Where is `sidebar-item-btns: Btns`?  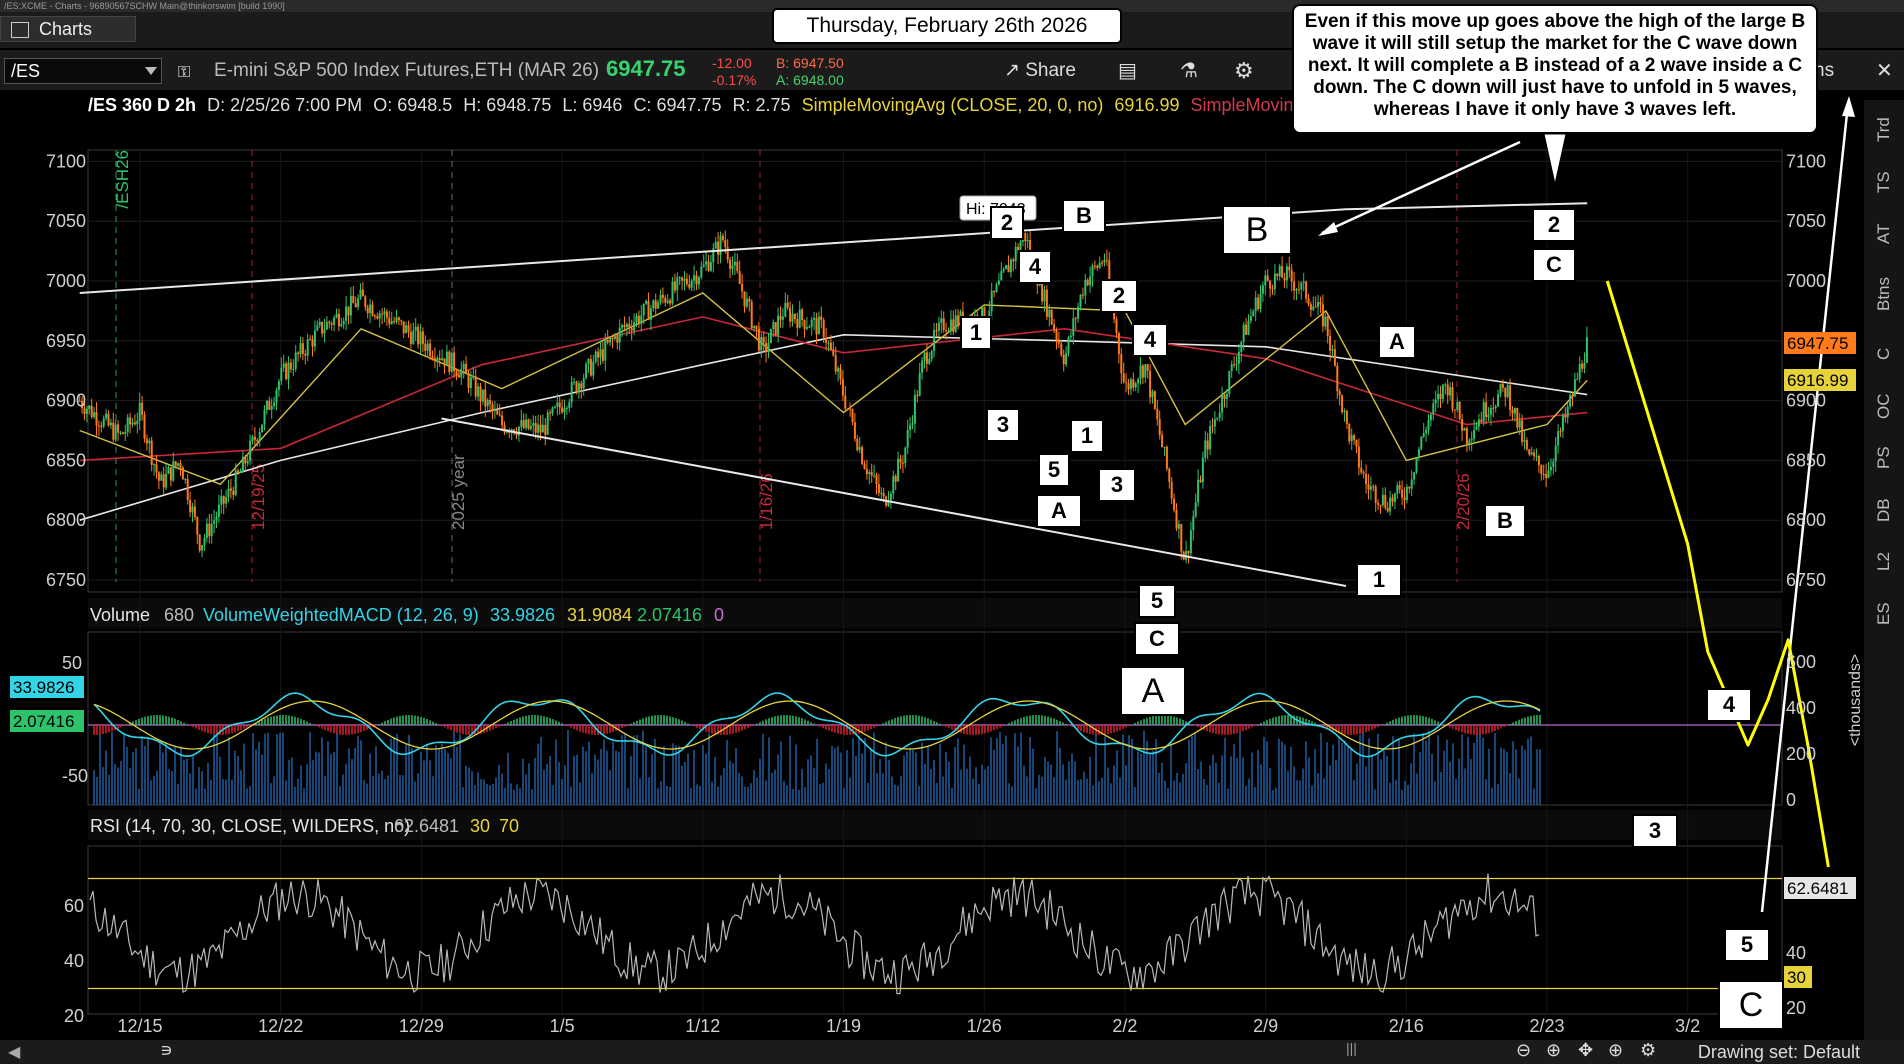 sidebar-item-btns: Btns is located at coordinates (1883, 294).